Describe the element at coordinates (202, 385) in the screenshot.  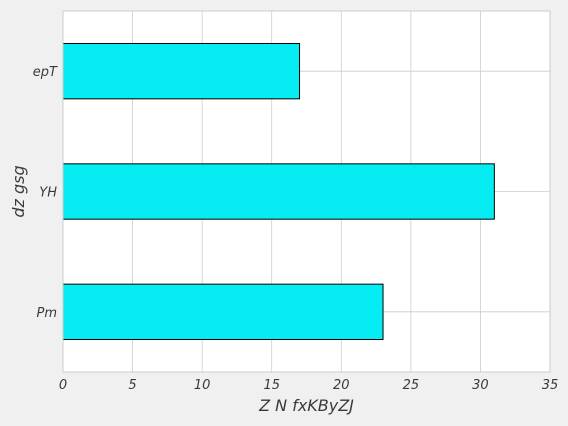
I see `x-tick-label: 10` at that location.